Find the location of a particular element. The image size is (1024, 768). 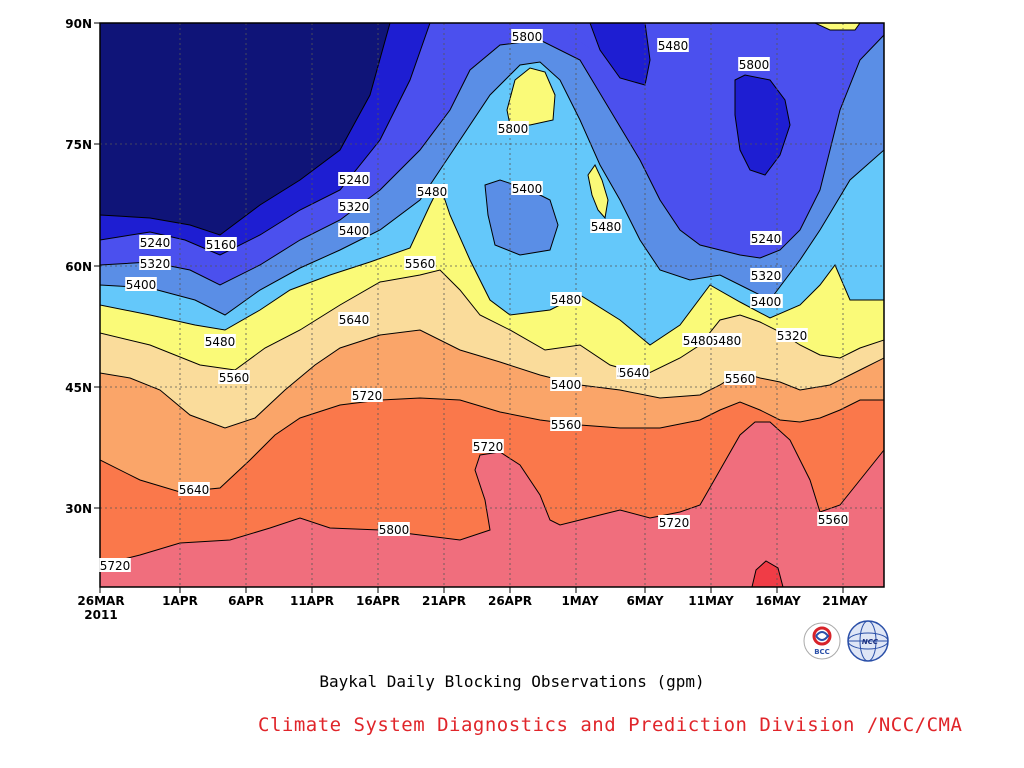

y-tick-label: 30N is located at coordinates (78, 509).